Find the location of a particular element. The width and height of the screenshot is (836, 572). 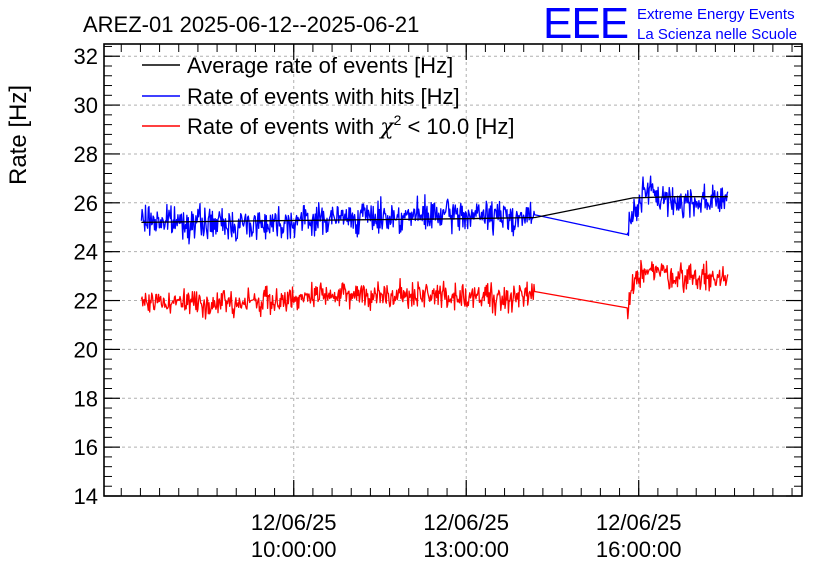

legend-label-hits: Rate of events with hits [Hz] is located at coordinates (323, 96).